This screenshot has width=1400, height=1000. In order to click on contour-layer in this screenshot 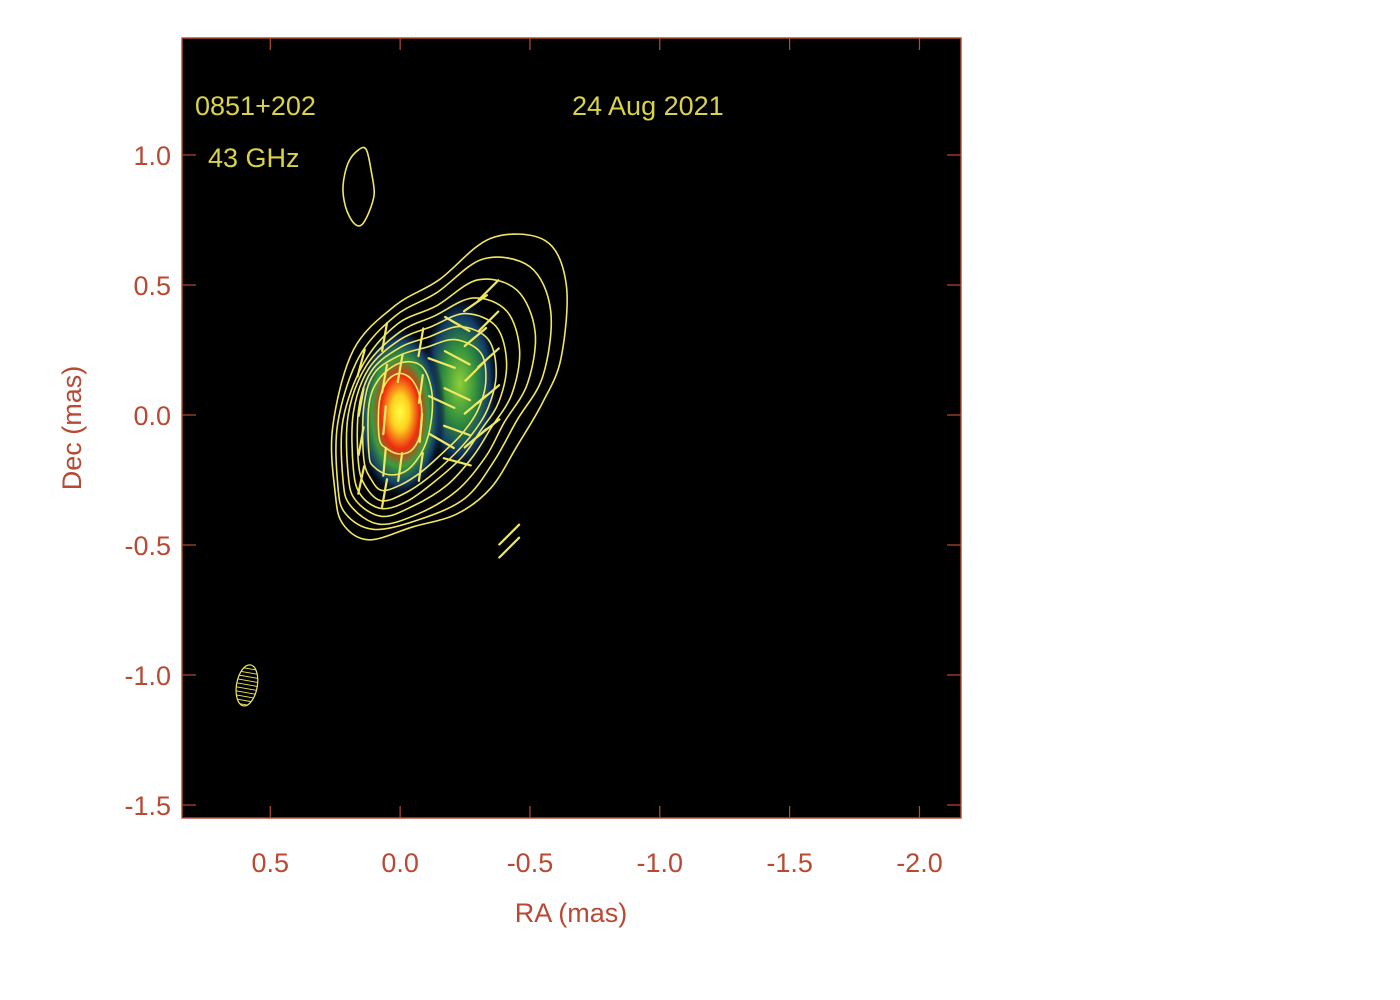, I will do `click(449, 343)`.